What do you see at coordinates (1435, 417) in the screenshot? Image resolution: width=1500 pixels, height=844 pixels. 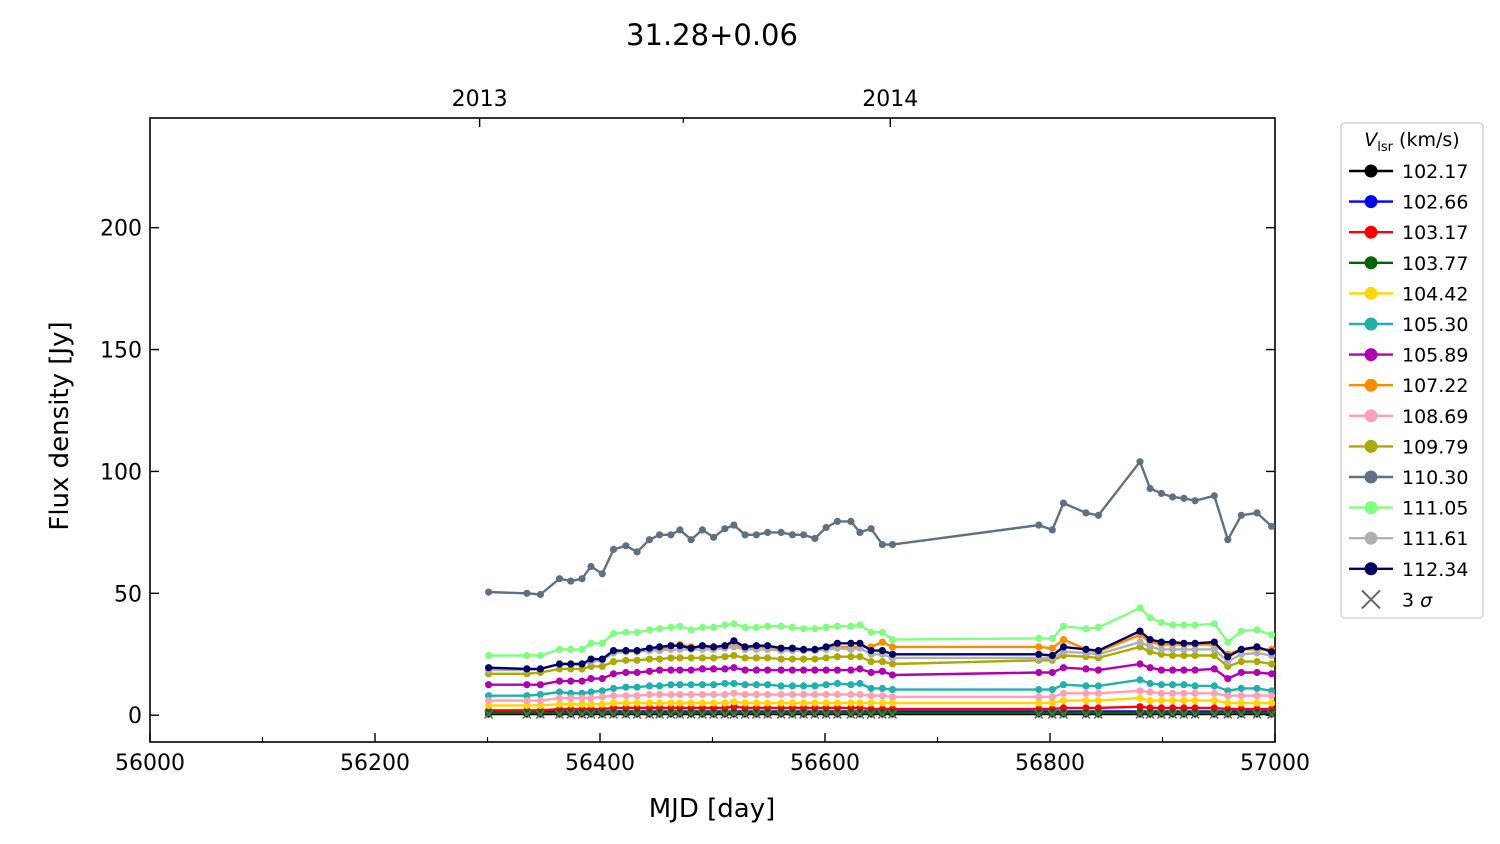 I see `legend-label: 108.69` at bounding box center [1435, 417].